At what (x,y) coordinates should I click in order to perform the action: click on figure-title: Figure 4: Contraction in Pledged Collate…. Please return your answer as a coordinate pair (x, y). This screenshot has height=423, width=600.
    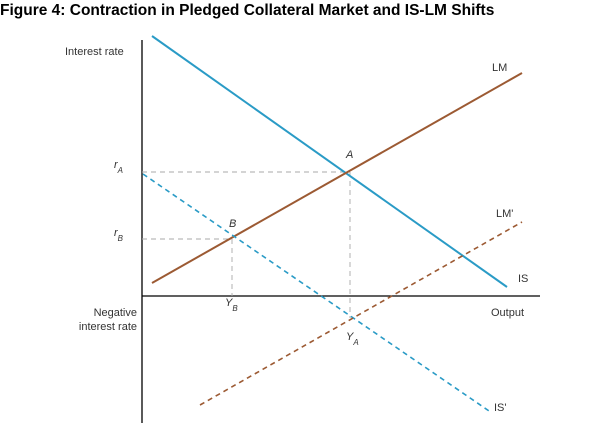
    Looking at the image, I should click on (247, 10).